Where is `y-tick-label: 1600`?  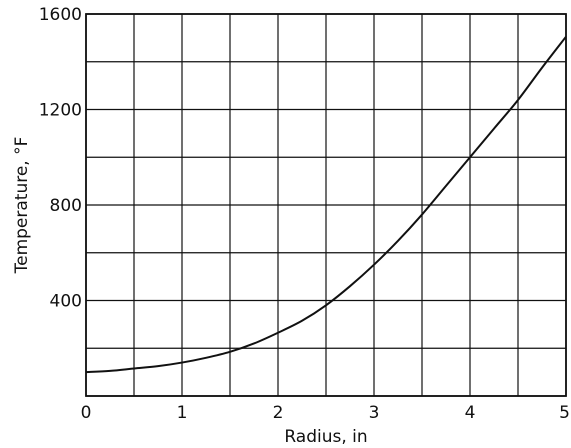 y-tick-label: 1600 is located at coordinates (60, 15).